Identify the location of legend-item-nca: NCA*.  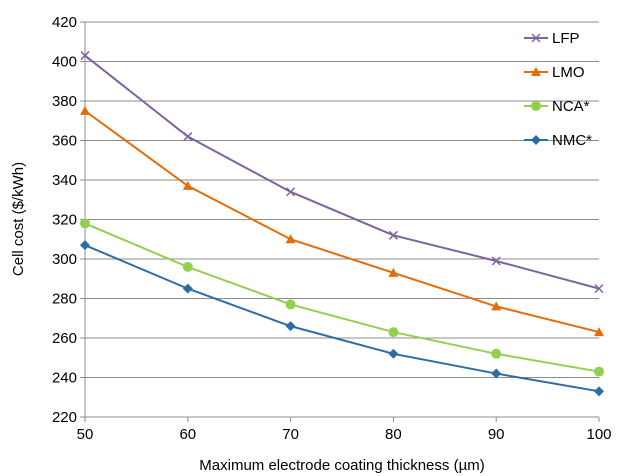
(557, 106).